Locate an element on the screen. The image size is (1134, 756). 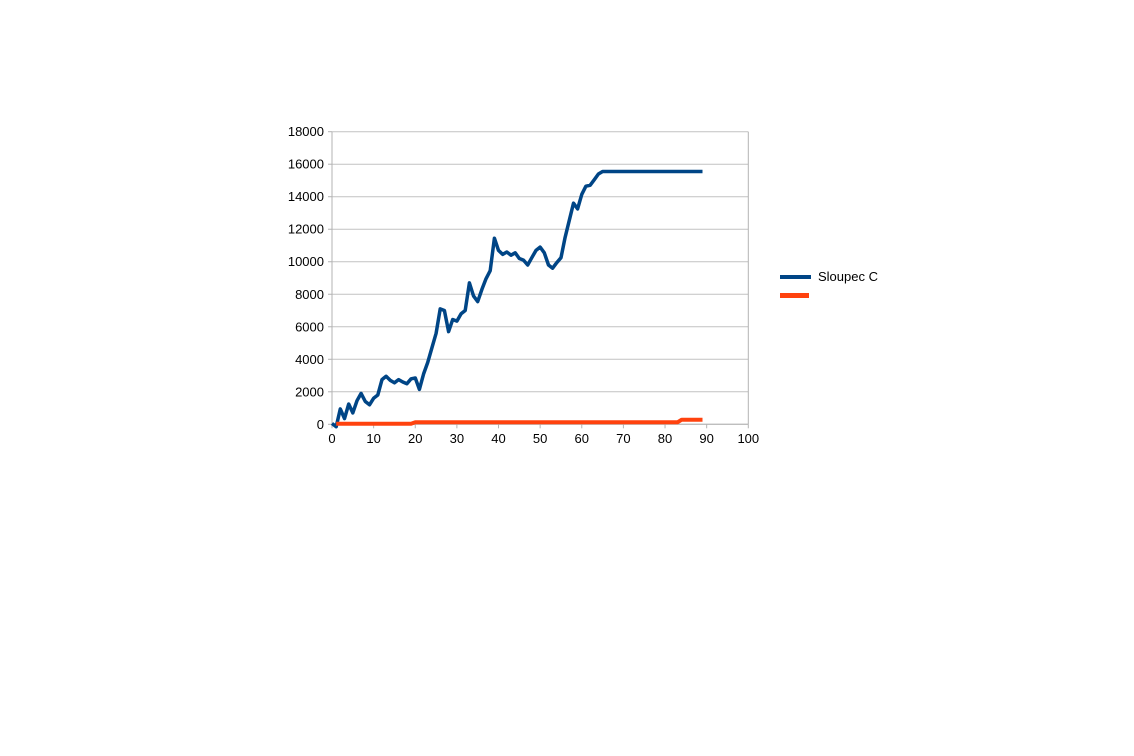
x-tick-label-70: 70 is located at coordinates (623, 438).